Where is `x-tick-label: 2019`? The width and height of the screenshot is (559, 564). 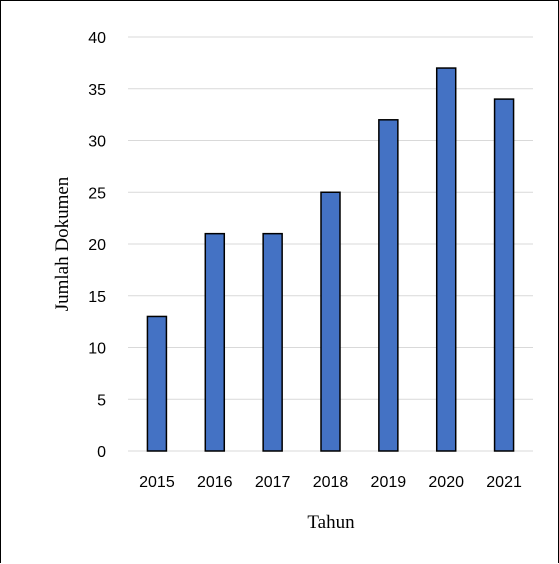
x-tick-label: 2019 is located at coordinates (389, 482).